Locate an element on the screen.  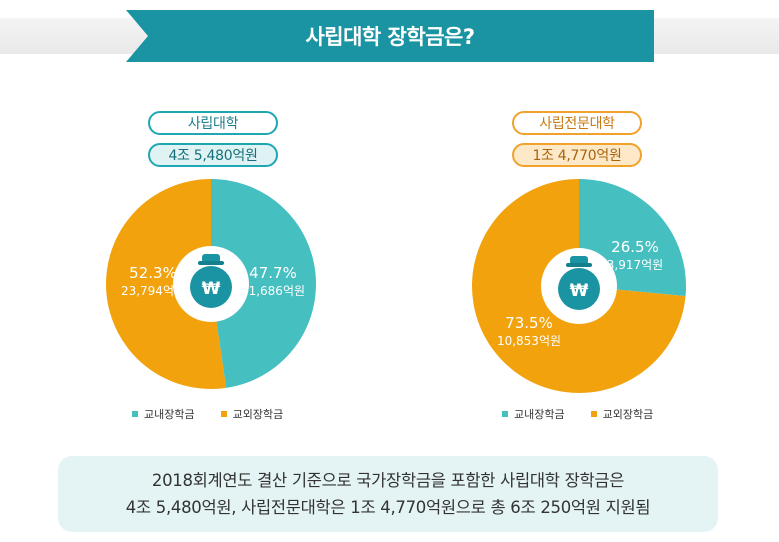
slice-percent-label: 26.5% is located at coordinates (635, 247).